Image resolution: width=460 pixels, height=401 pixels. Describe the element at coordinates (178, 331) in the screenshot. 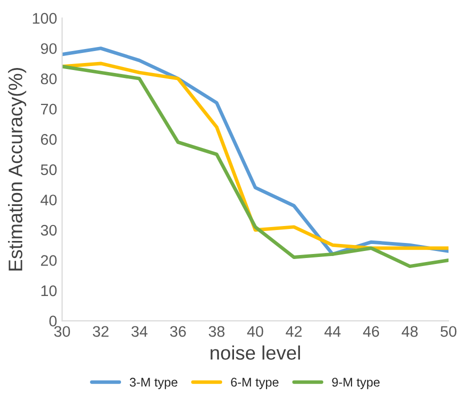

I see `x-tick-label: 36` at that location.